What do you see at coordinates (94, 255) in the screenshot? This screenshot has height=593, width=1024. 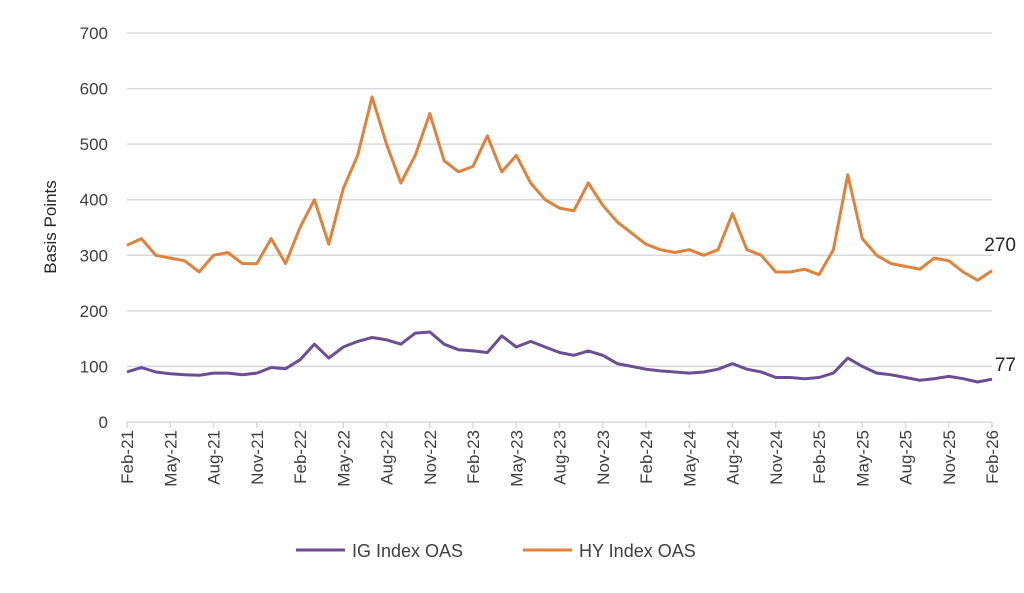 I see `y-tick-label: 300` at bounding box center [94, 255].